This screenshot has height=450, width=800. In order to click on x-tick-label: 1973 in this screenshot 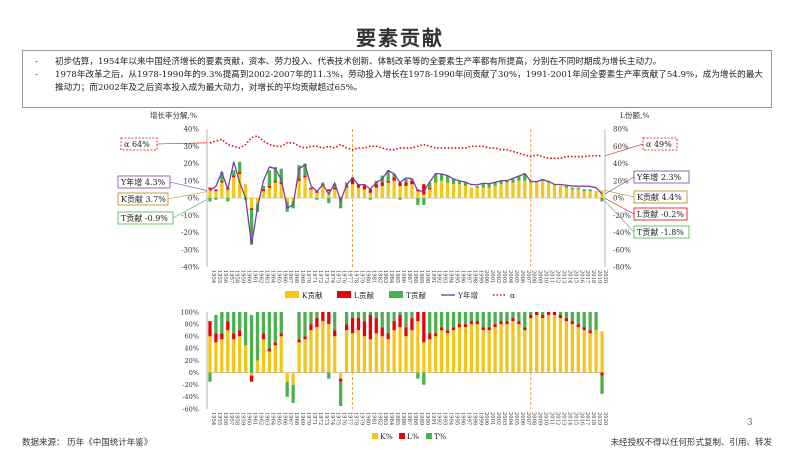, I will do `click(326, 418)`.